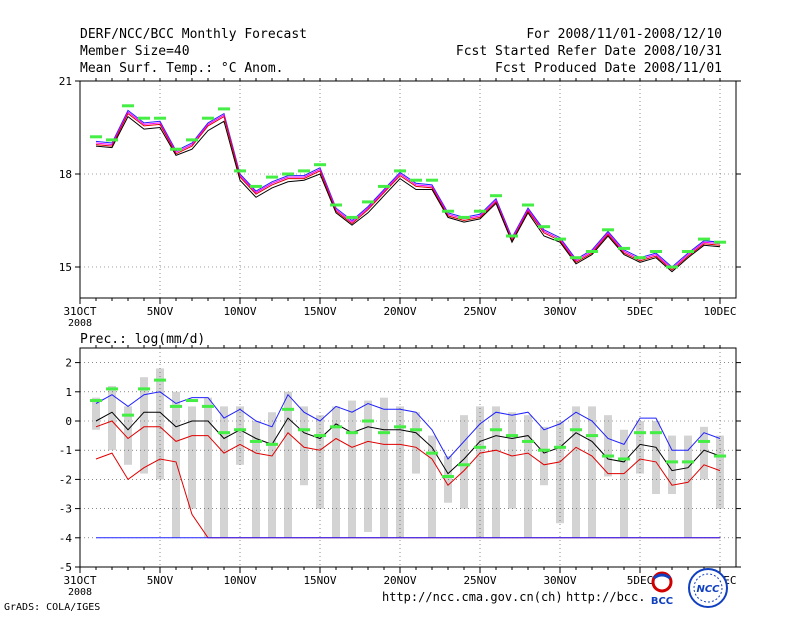 Image resolution: width=800 pixels, height=618 pixels. What do you see at coordinates (80, 592) in the screenshot?
I see `x-year-label: 2008` at bounding box center [80, 592].